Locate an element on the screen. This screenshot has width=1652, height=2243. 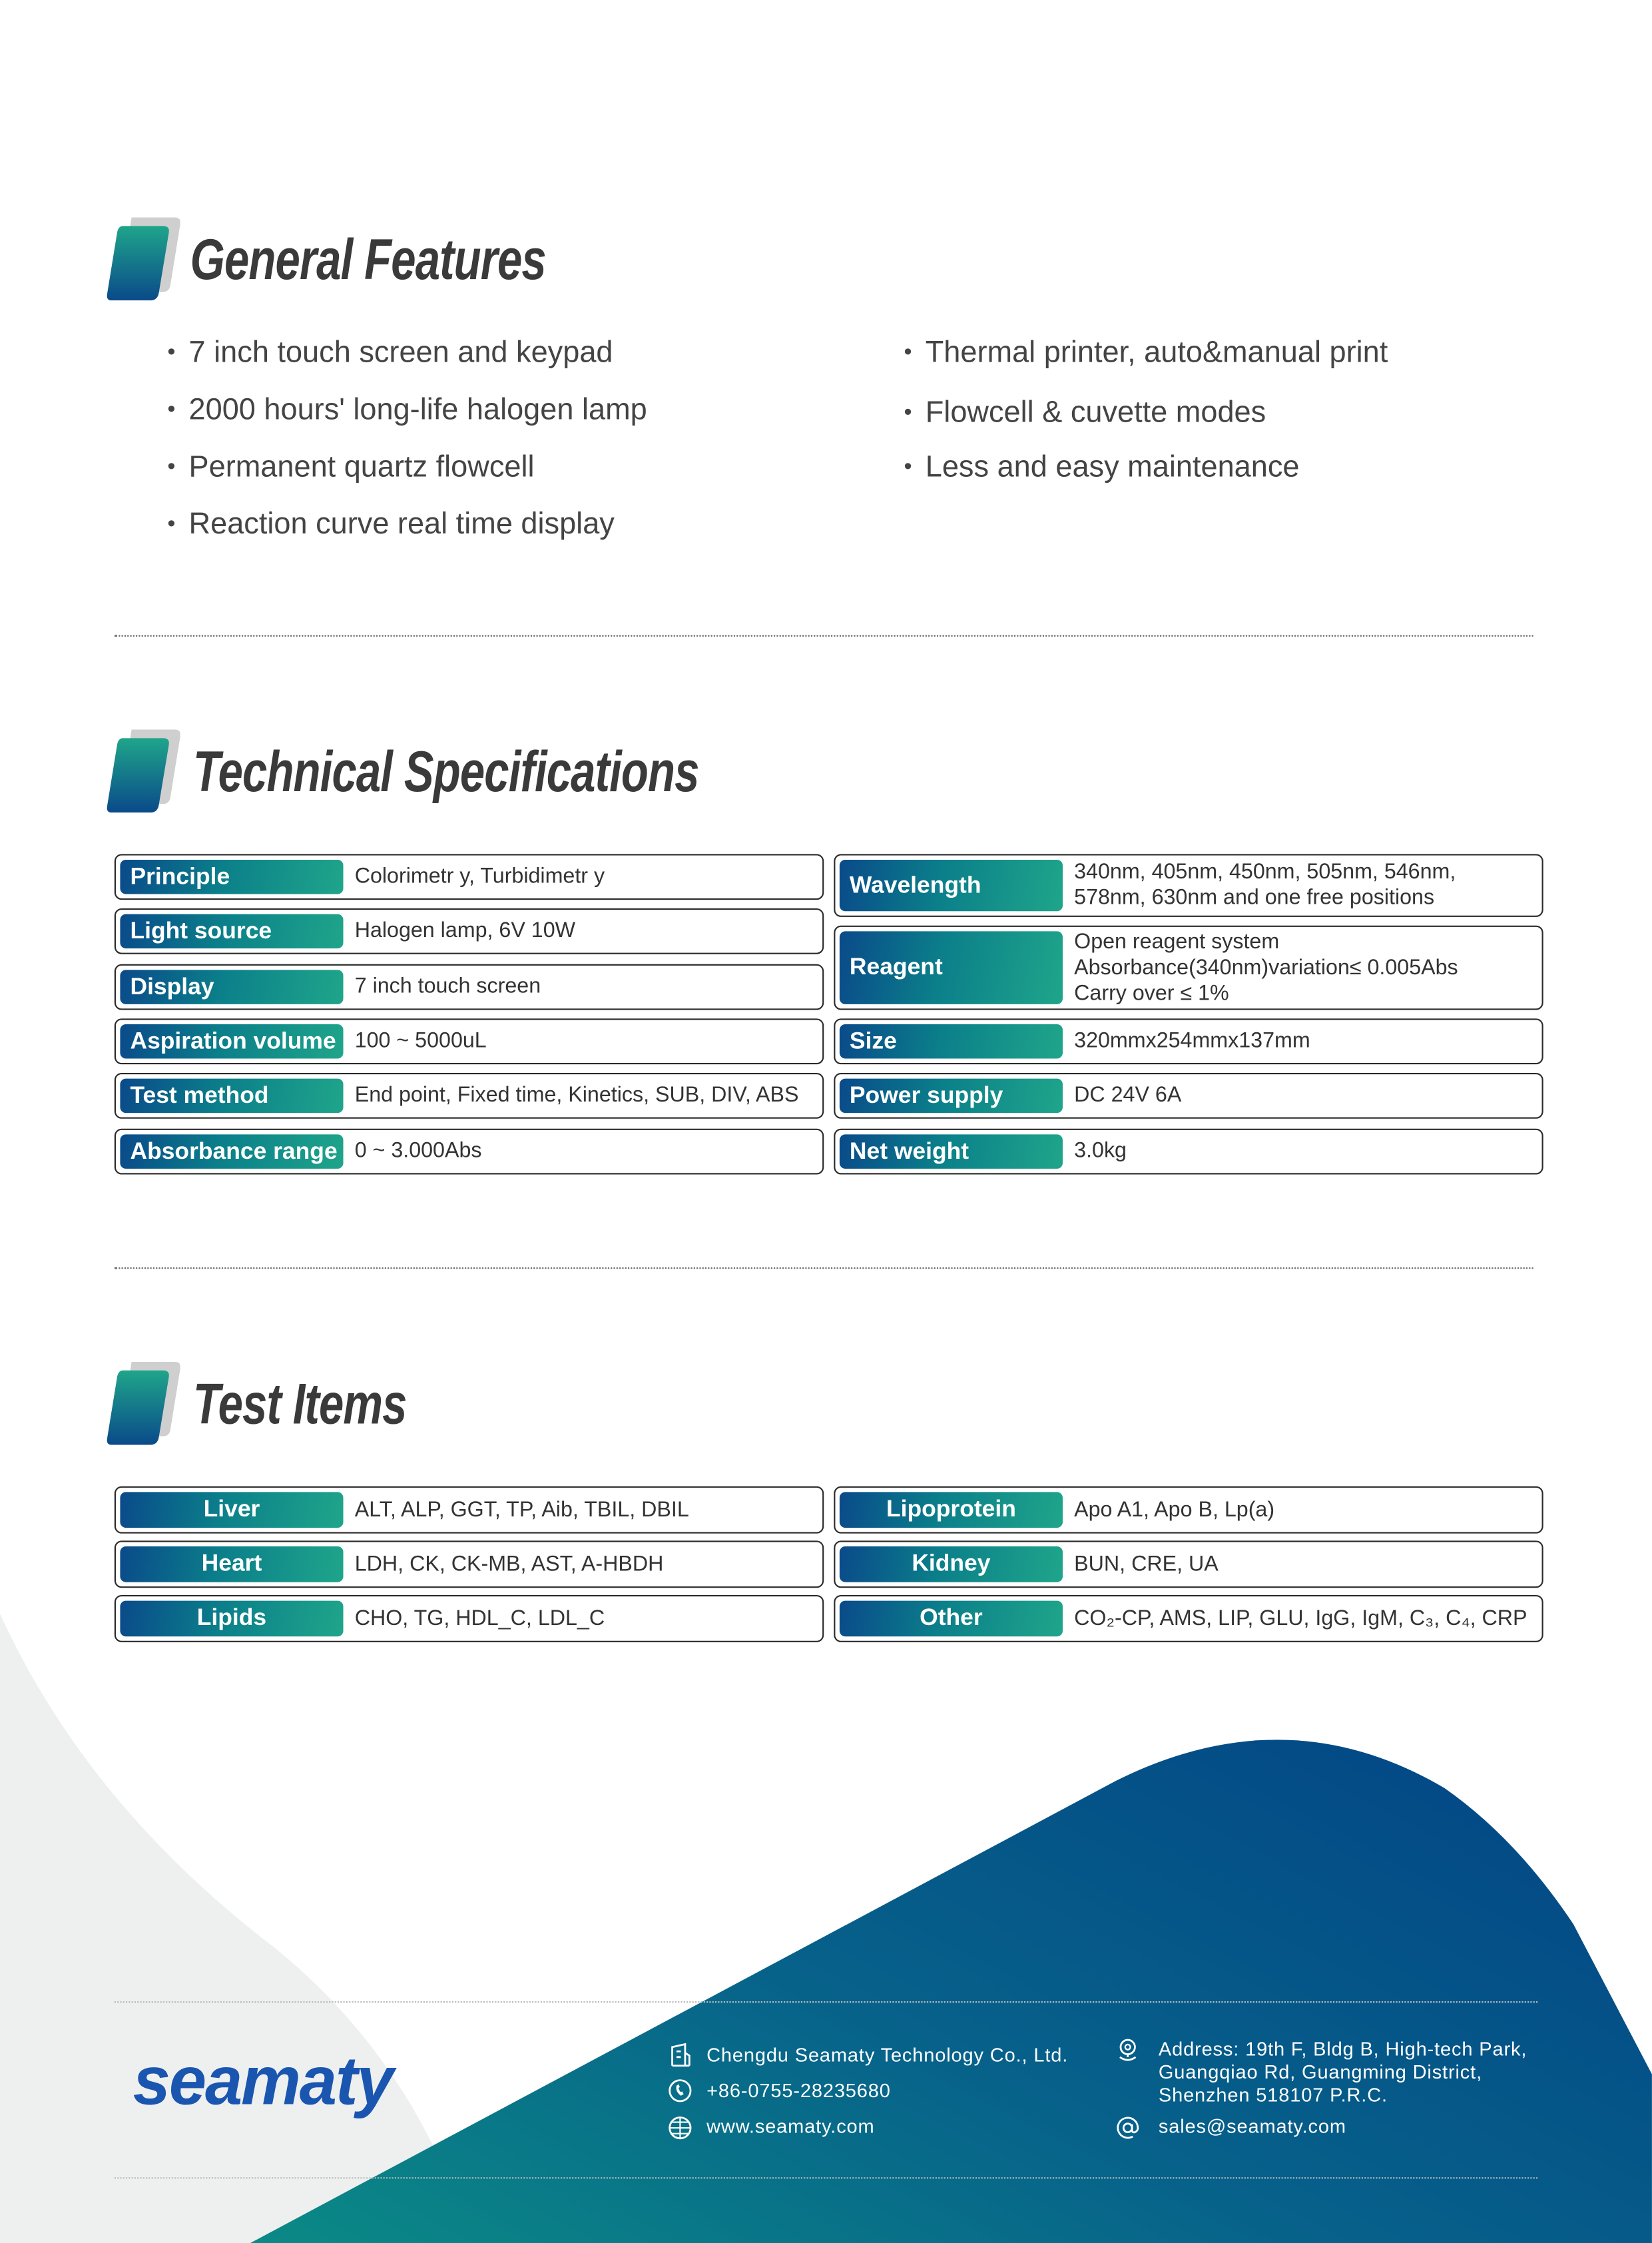
feature-item: • Flowcell & cuvette modes is located at coordinates (1085, 413).